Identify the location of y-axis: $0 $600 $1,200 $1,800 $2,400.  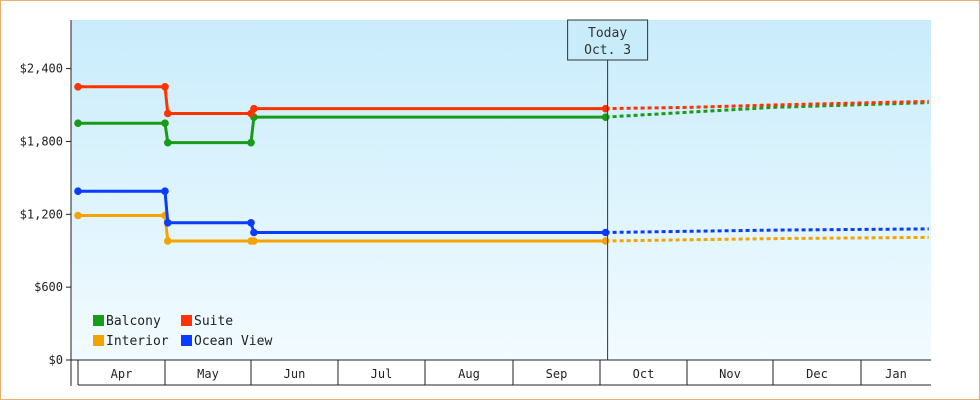
(46, 203).